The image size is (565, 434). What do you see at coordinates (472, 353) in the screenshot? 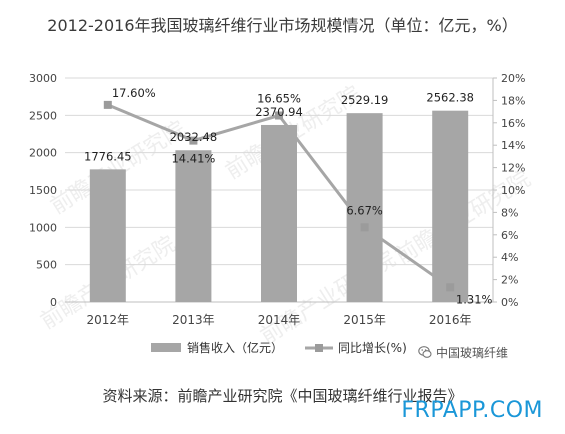
I see `badge-text: 中国玻璃纤维` at bounding box center [472, 353].